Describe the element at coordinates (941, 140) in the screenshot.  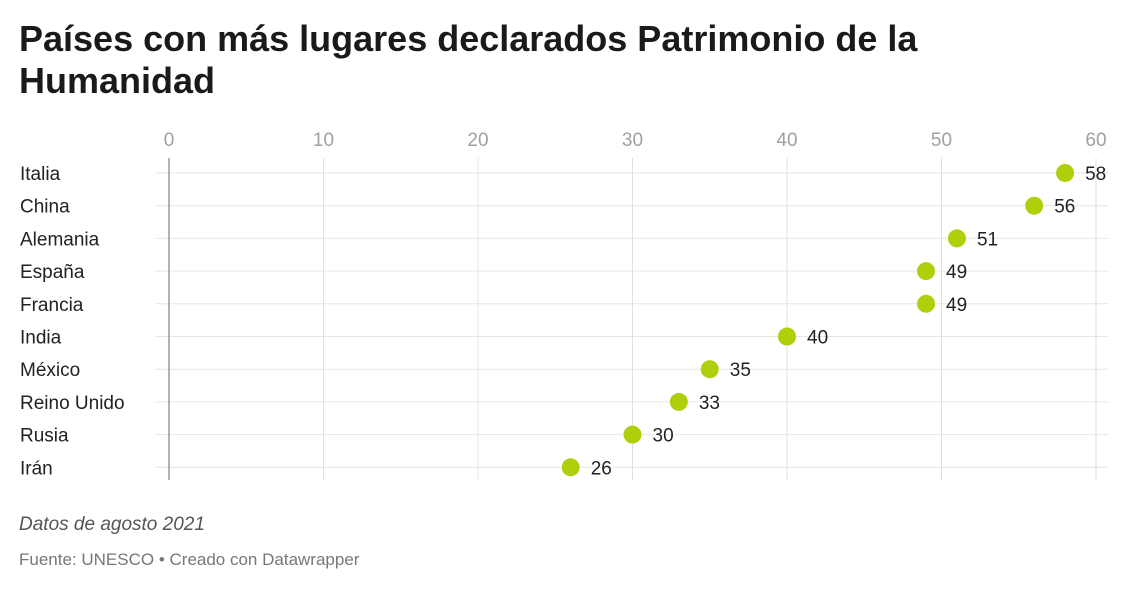
I see `x-tick-label: 50` at that location.